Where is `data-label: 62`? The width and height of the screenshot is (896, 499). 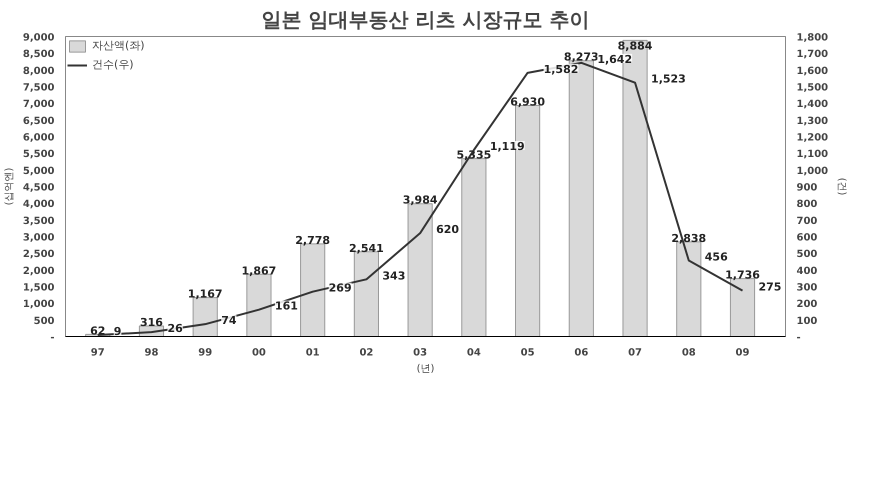
data-label: 62 is located at coordinates (98, 331).